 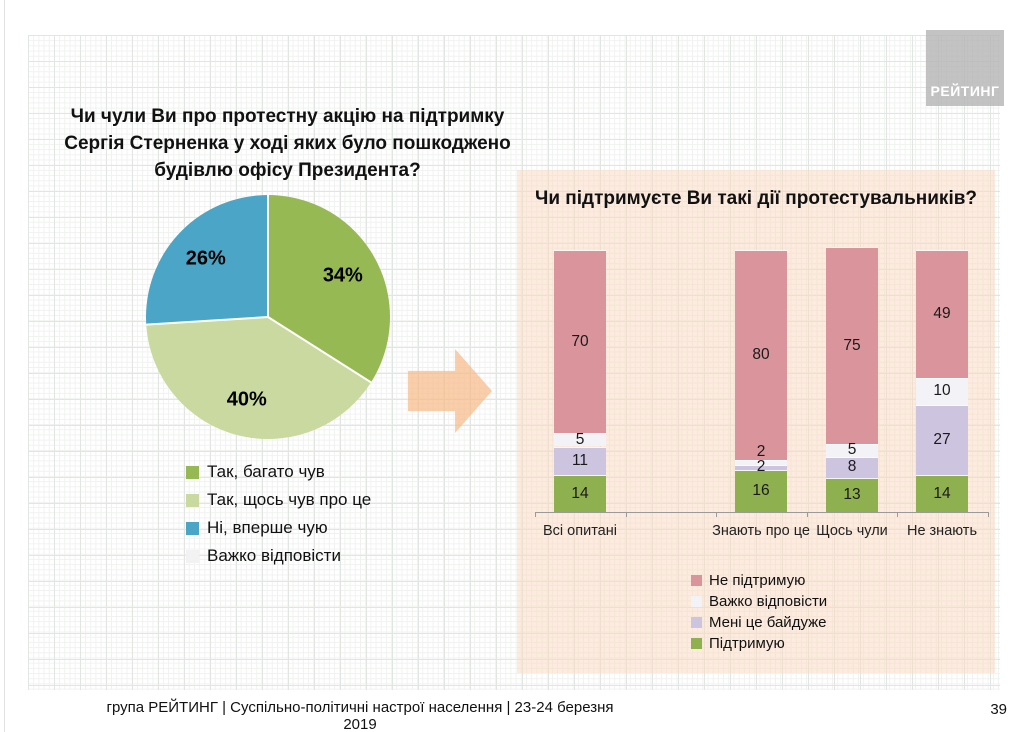 I want to click on bar-legend-item: Підтримую, so click(x=759, y=643).